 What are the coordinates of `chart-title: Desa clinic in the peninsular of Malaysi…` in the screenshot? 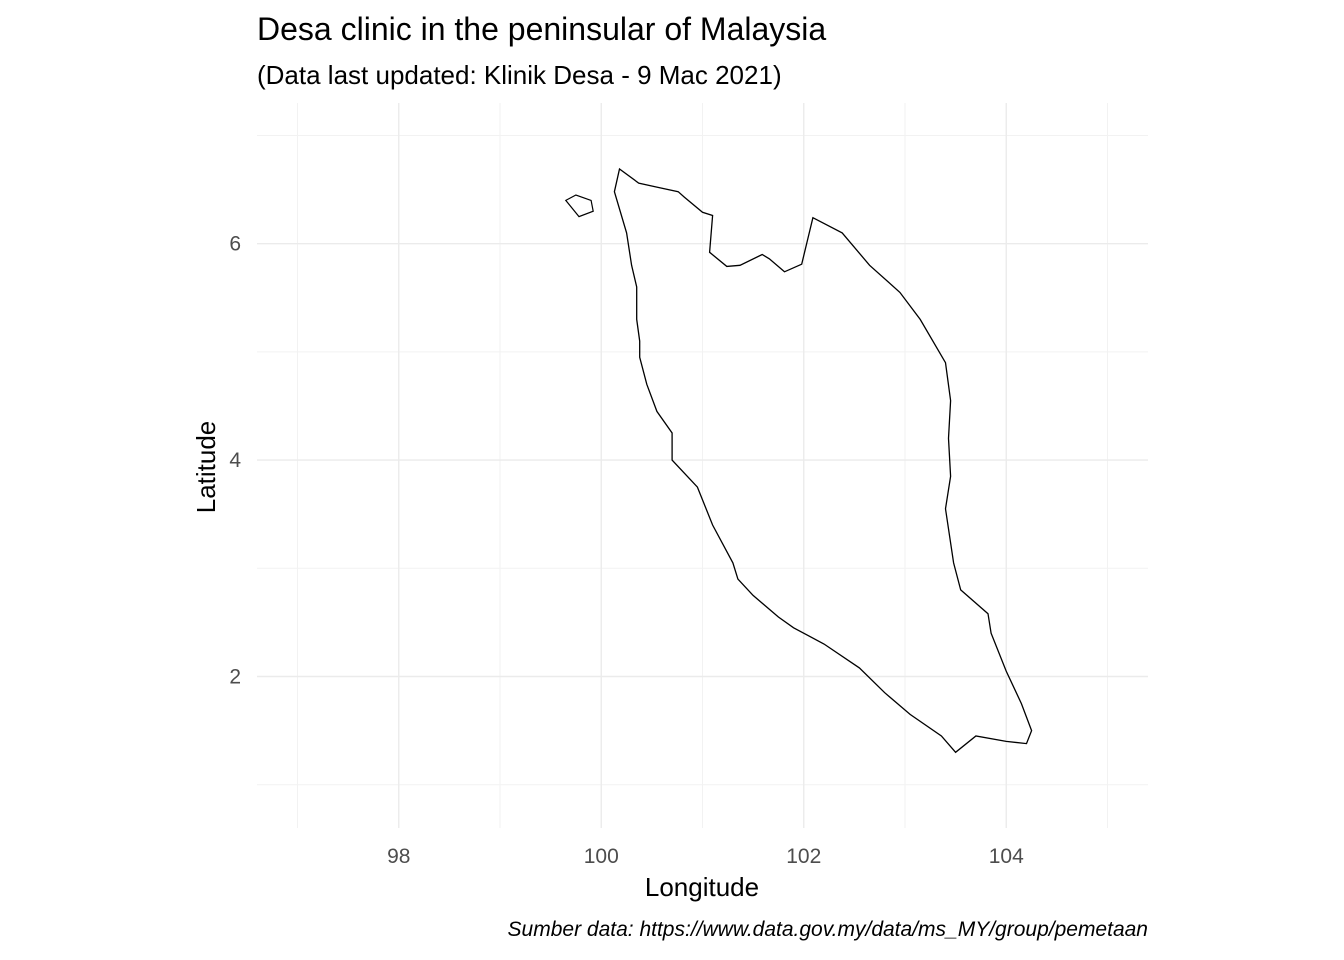 It's located at (541, 29).